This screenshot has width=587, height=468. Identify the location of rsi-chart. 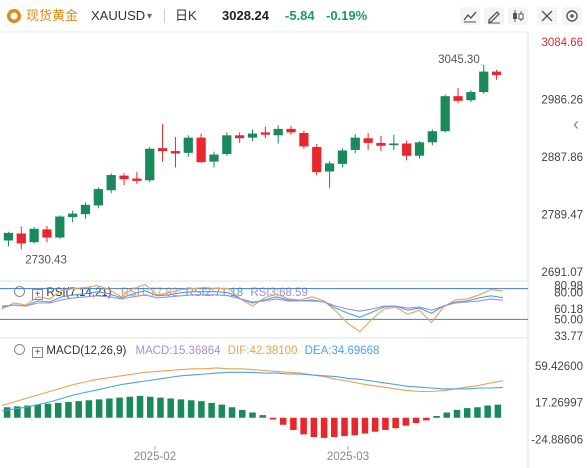
(264, 308).